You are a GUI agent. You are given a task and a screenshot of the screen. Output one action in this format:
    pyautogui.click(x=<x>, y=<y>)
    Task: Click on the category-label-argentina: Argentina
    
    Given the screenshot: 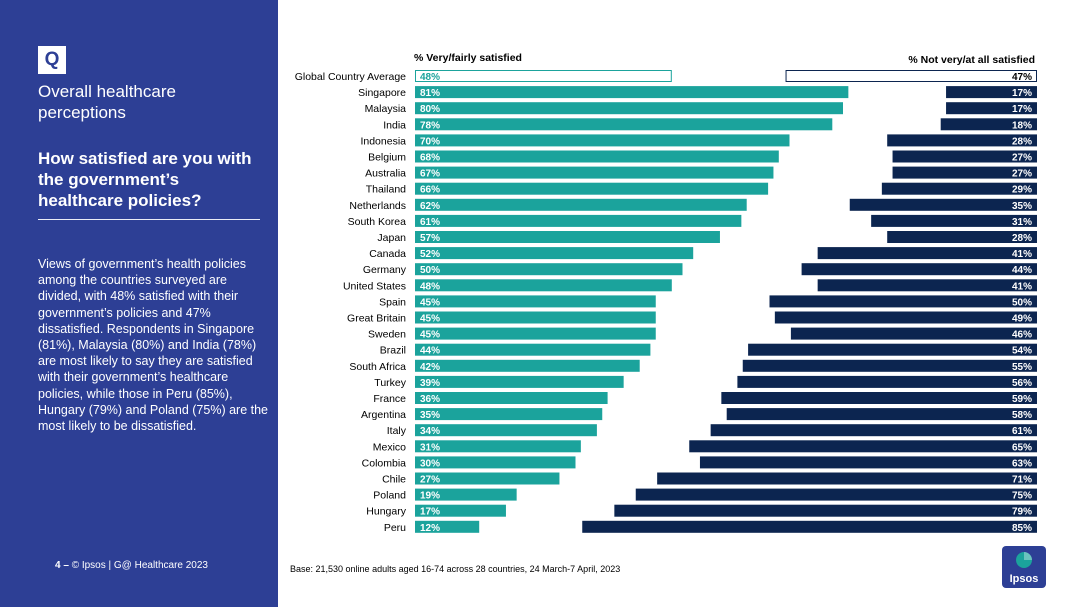 What is the action you would take?
    pyautogui.click(x=383, y=415)
    